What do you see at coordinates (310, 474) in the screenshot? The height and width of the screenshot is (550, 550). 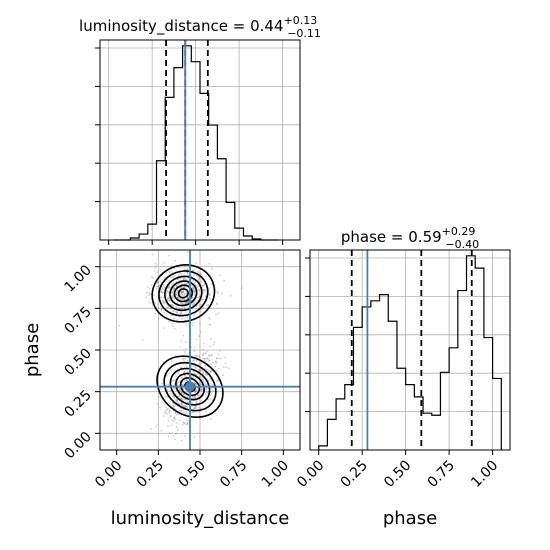 I see `x-tick-label: 0.00` at bounding box center [310, 474].